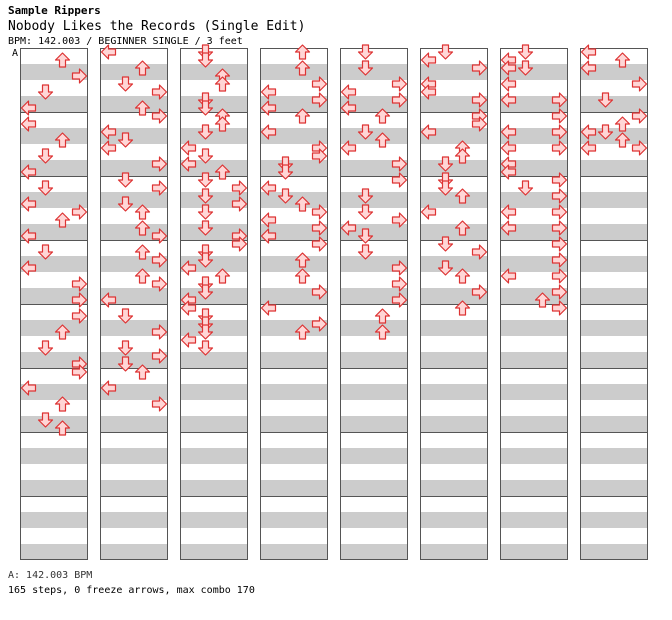  What do you see at coordinates (125, 41) in the screenshot?
I see `chart-meta: BPM: 142.003 / BEGINNER SINGLE / 3 feet` at bounding box center [125, 41].